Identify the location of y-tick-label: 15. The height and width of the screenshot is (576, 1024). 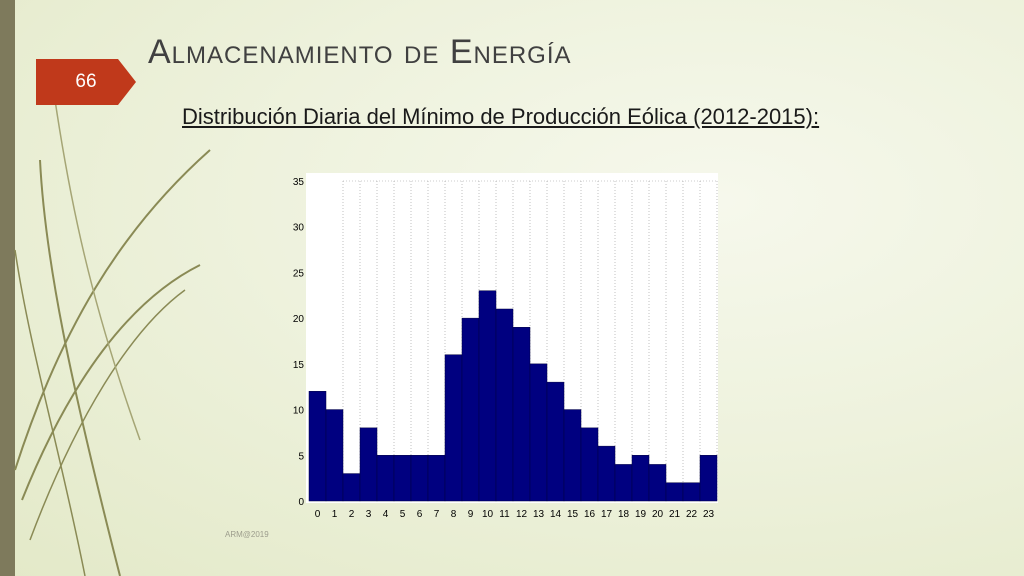
(299, 365).